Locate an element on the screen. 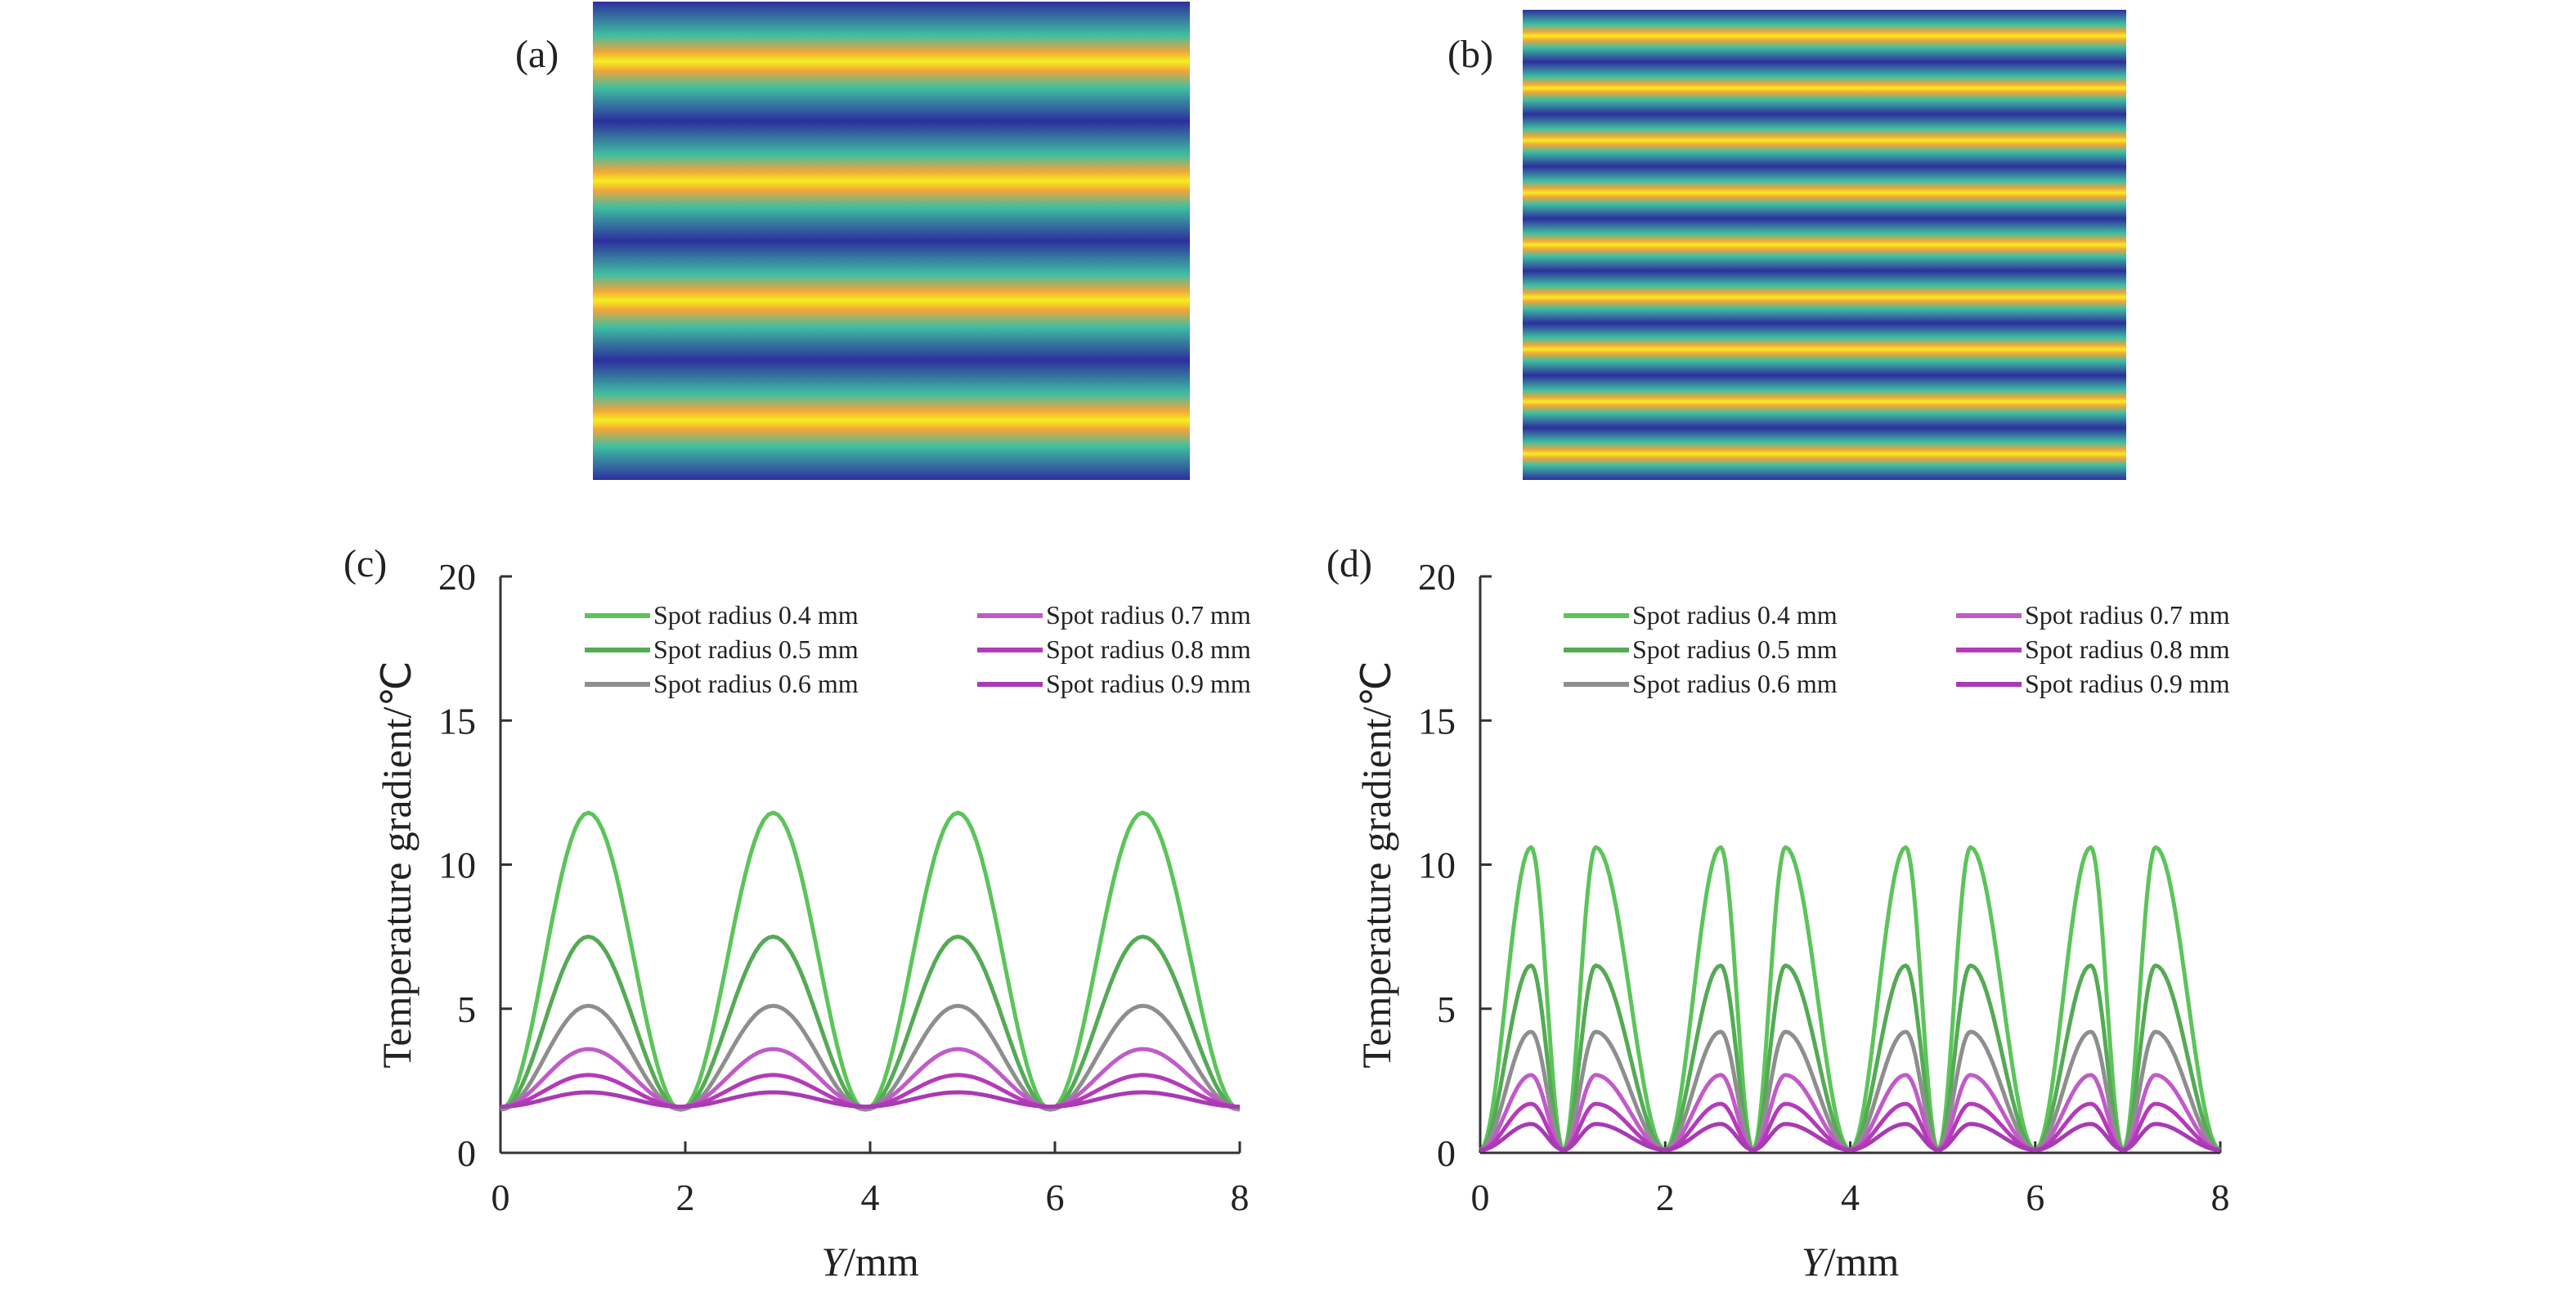  panel-b-stripes is located at coordinates (1825, 245).